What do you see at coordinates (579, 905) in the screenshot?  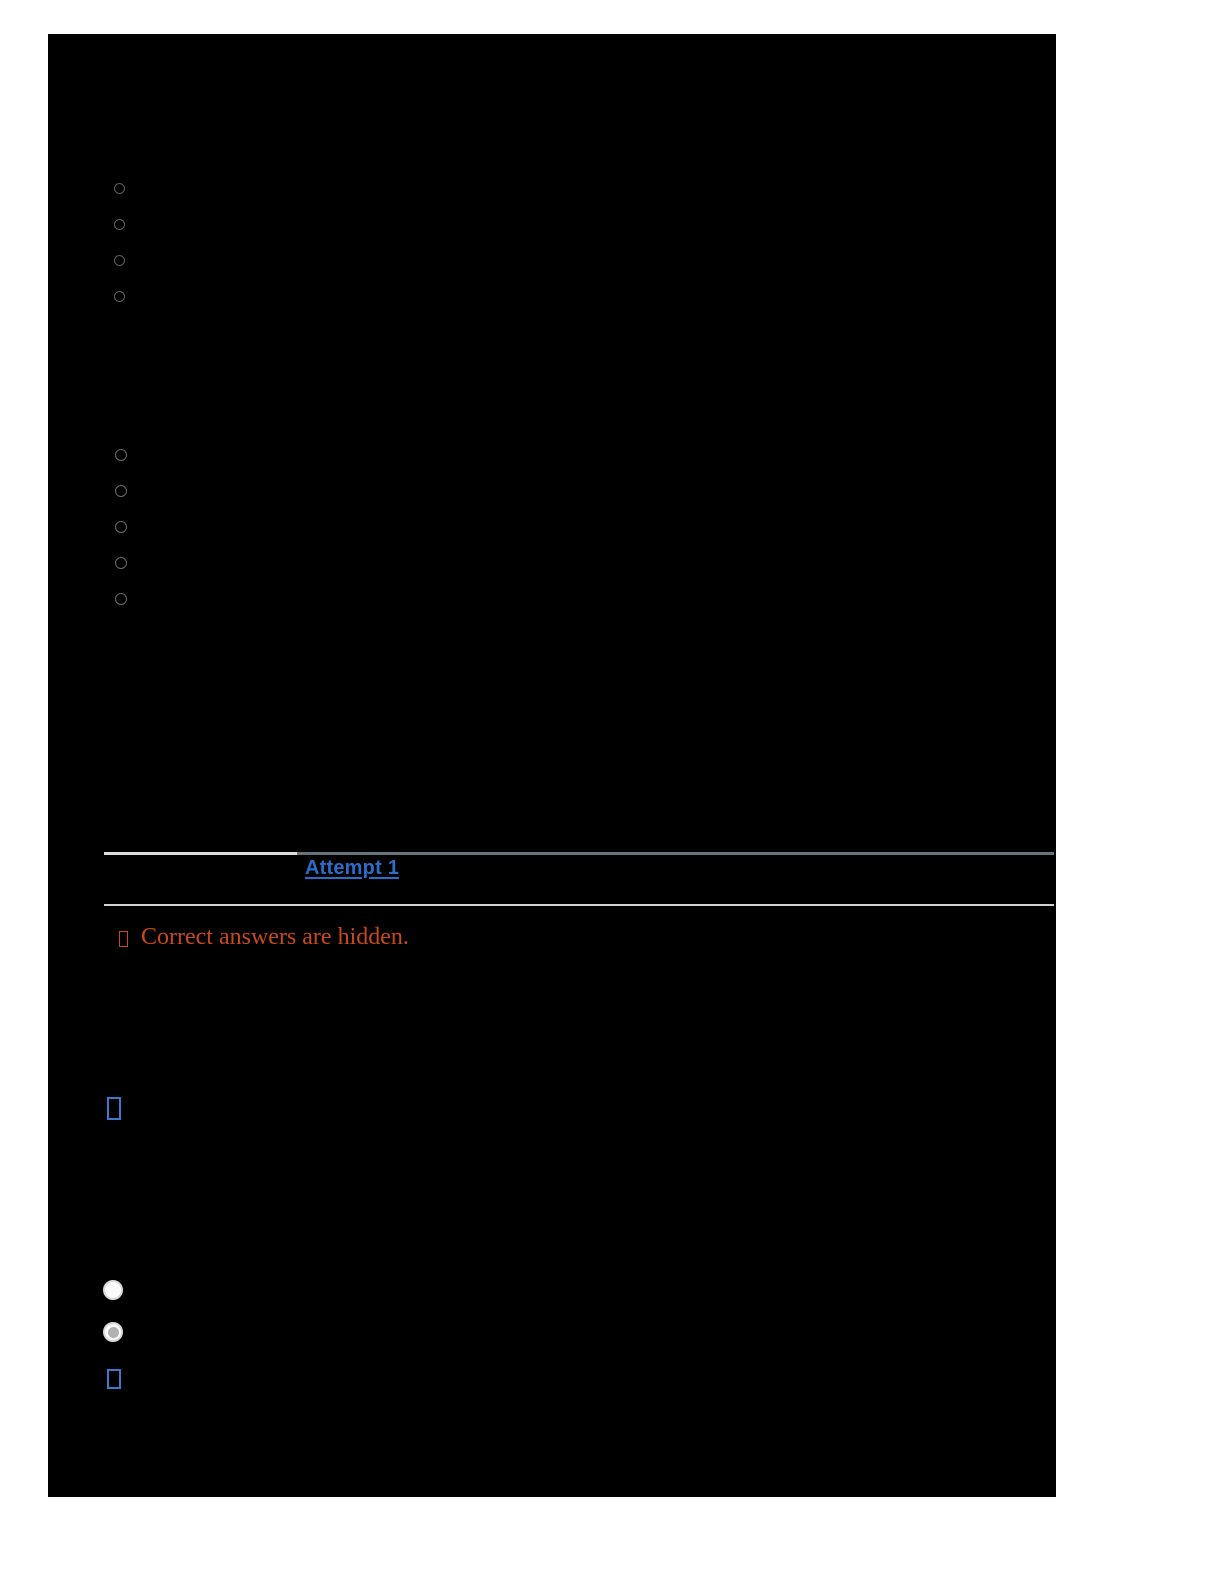 I see `attempt-header-rule-bottom` at bounding box center [579, 905].